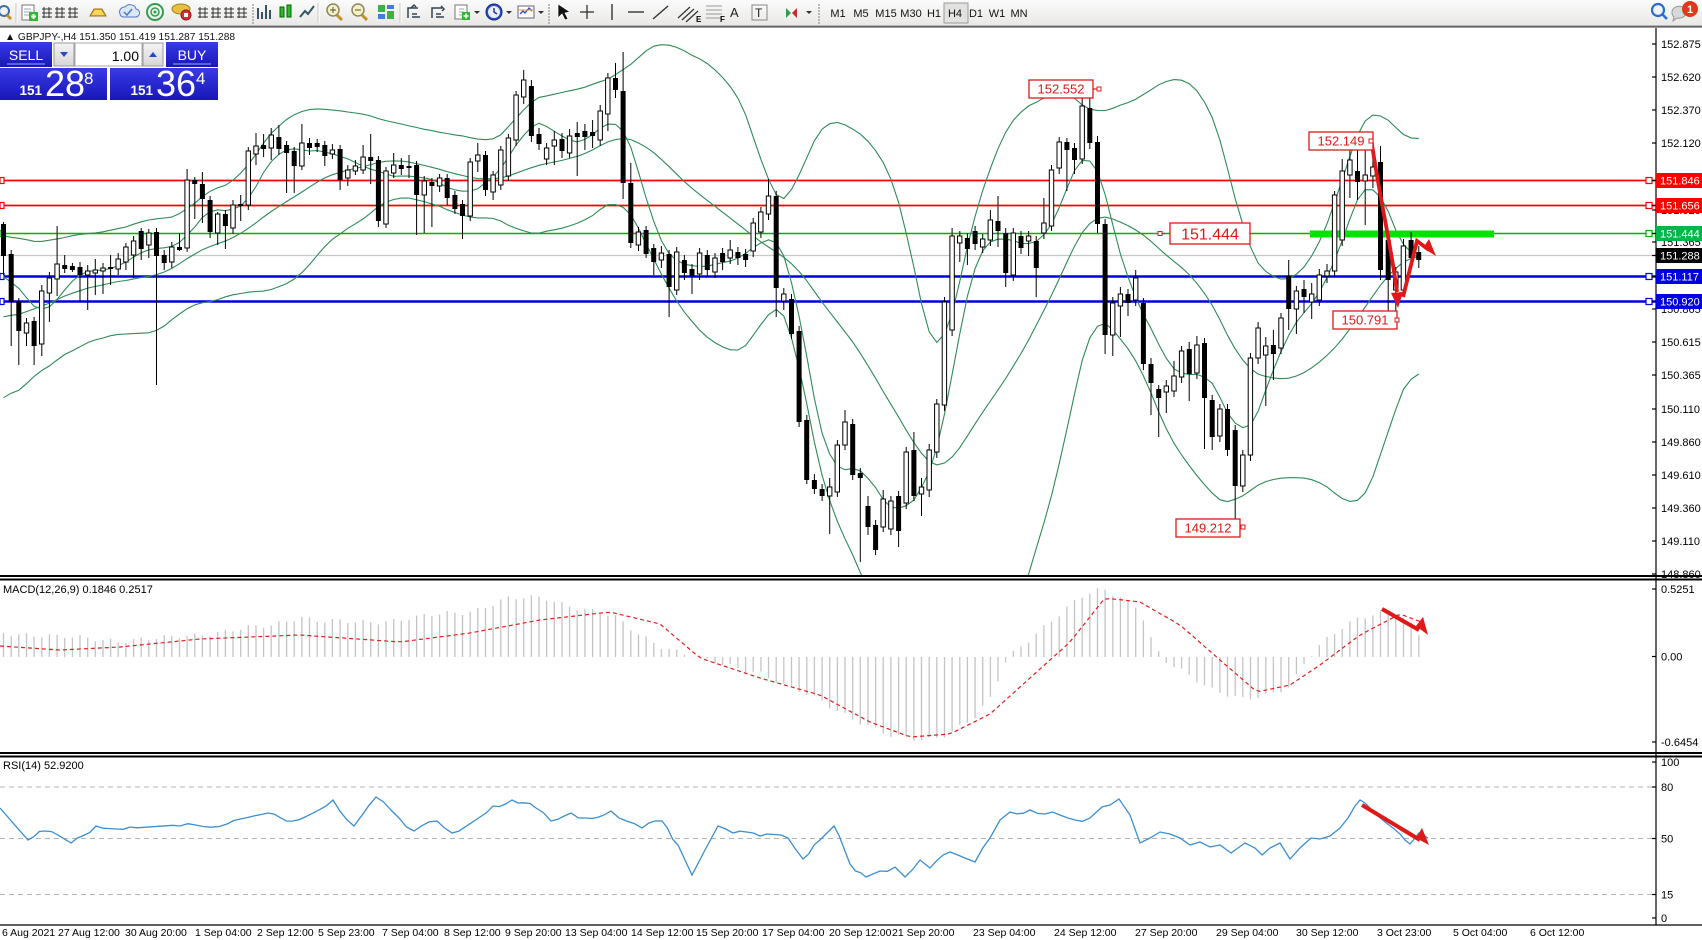  I want to click on svg-text: 0.00, so click(1671, 658).